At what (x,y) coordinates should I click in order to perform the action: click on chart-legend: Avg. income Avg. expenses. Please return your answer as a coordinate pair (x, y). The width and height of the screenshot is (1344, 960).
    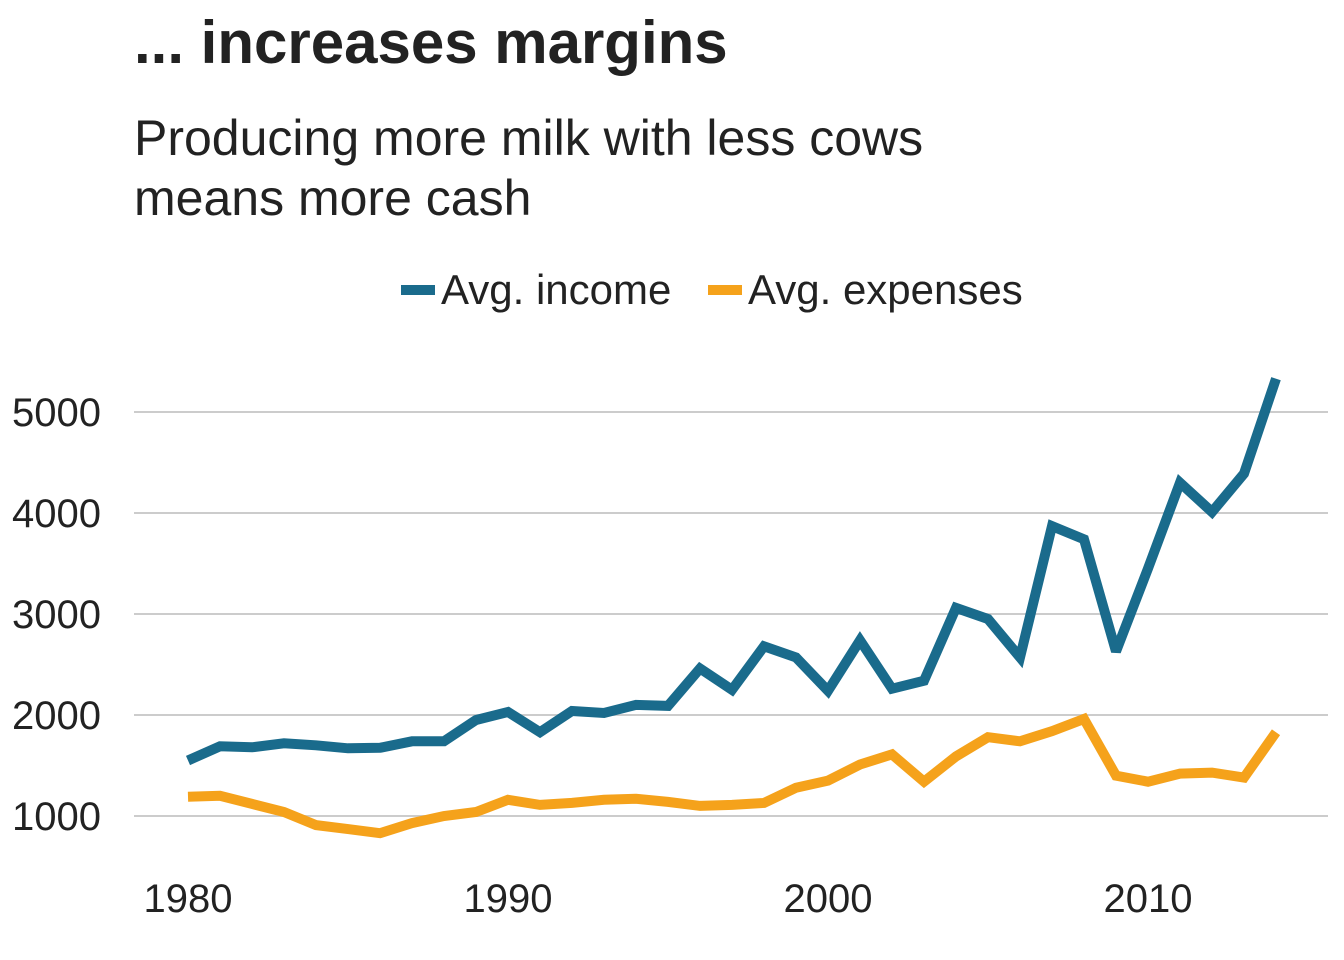
    Looking at the image, I should click on (672, 290).